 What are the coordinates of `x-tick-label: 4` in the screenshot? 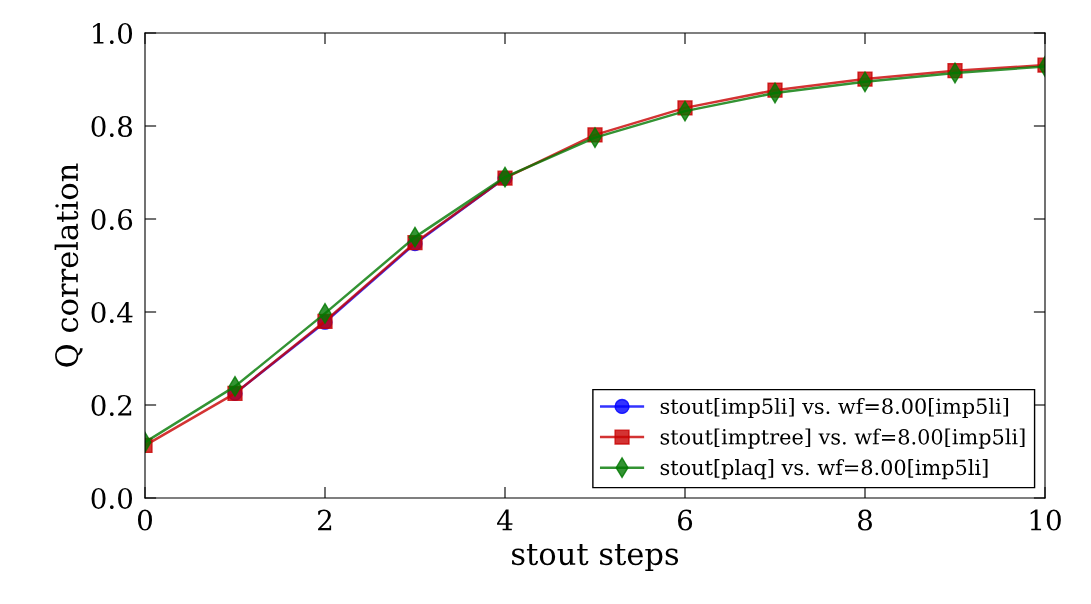 It's located at (505, 520).